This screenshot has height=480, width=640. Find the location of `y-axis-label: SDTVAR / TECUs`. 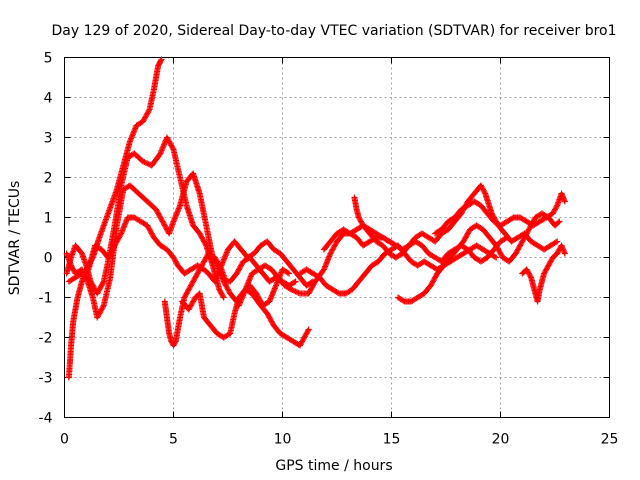

y-axis-label: SDTVAR / TECUs is located at coordinates (15, 238).